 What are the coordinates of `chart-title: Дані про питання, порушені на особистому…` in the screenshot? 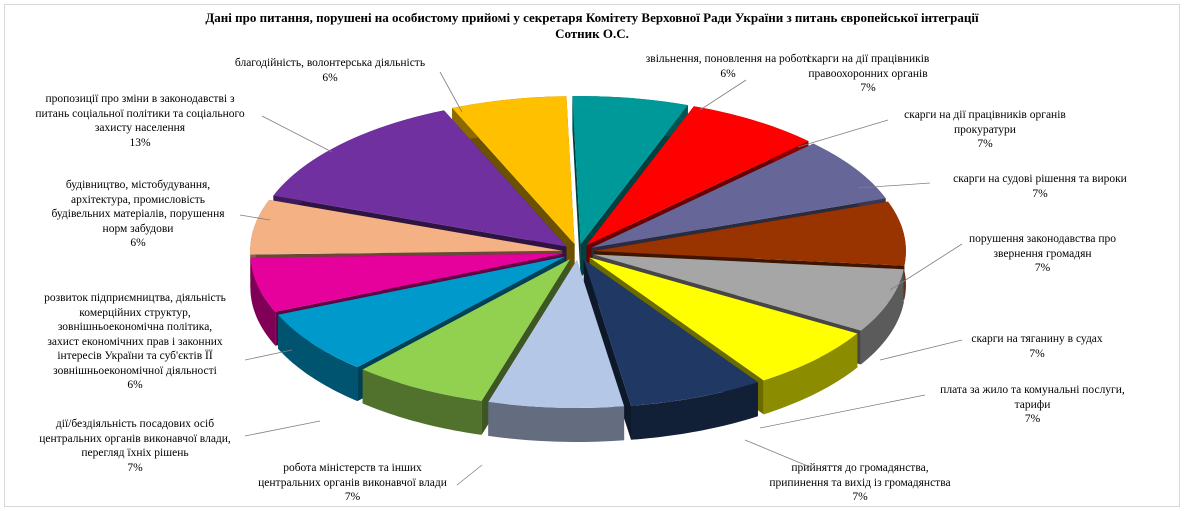 It's located at (592, 17).